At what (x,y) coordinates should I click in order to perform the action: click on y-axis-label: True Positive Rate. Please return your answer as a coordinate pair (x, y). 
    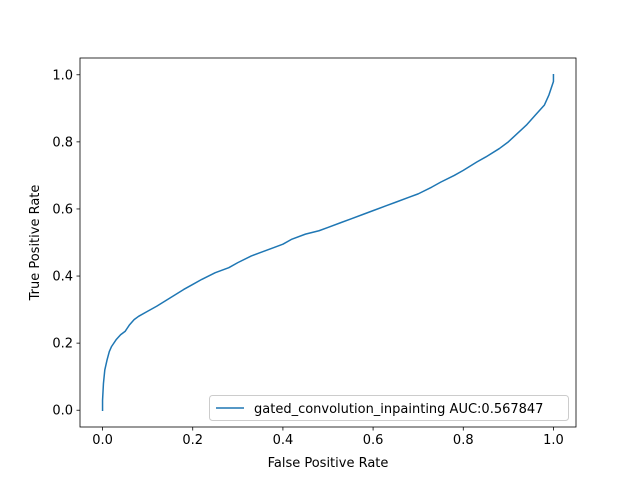
    Looking at the image, I should click on (35, 243).